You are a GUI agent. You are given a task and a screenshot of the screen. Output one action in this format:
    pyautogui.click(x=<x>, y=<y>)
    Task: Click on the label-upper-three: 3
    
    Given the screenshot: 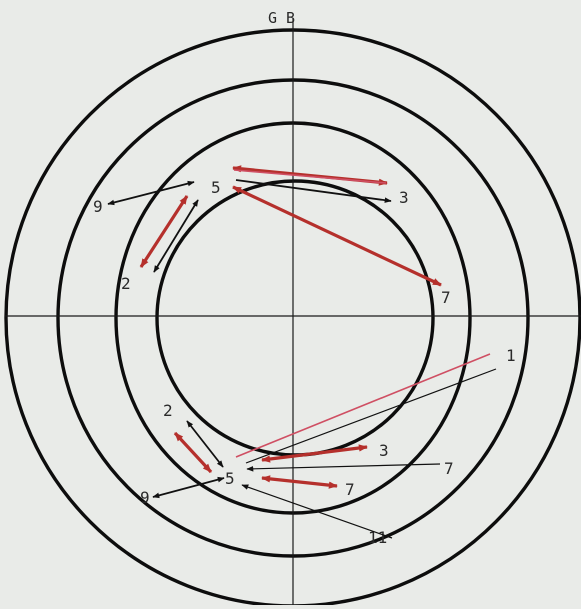 What is the action you would take?
    pyautogui.click(x=404, y=197)
    